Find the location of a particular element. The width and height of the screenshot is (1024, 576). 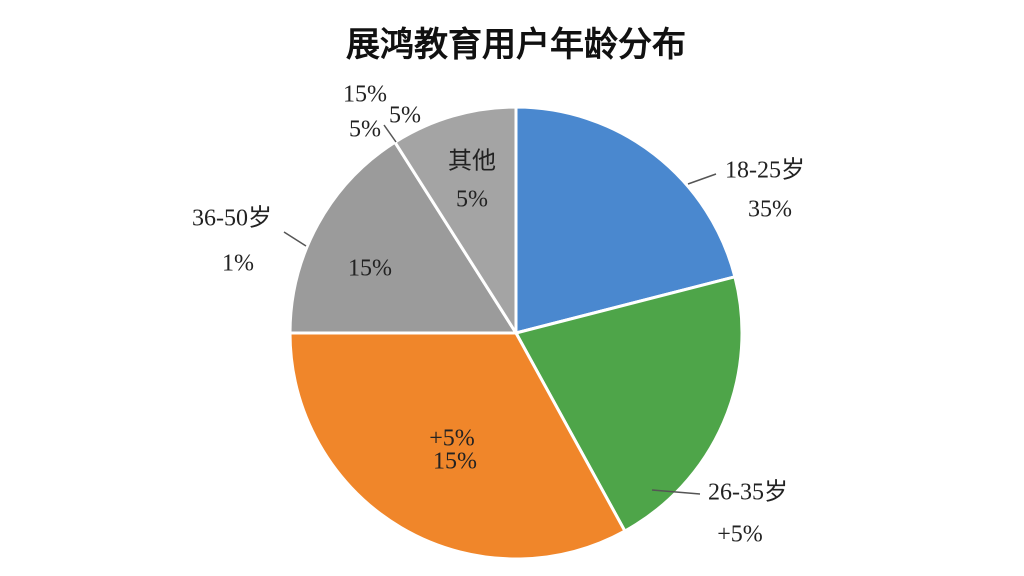

category-label: 18-25岁 is located at coordinates (765, 170).